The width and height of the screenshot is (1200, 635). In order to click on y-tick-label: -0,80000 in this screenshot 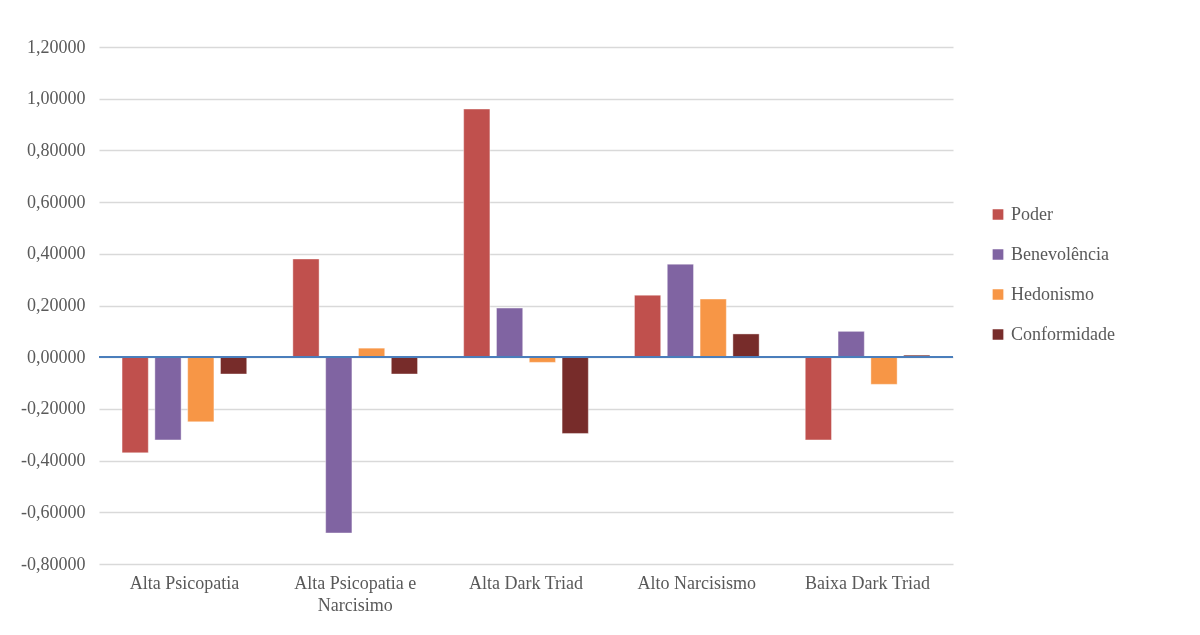, I will do `click(53, 563)`.